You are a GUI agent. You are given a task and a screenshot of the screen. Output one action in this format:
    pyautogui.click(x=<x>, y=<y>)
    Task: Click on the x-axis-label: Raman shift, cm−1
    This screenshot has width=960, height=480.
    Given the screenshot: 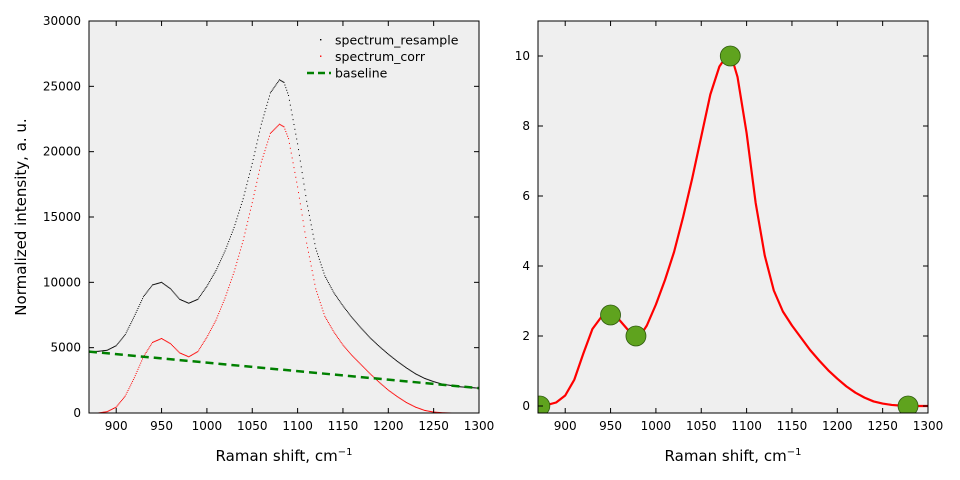 What is the action you would take?
    pyautogui.click(x=284, y=456)
    